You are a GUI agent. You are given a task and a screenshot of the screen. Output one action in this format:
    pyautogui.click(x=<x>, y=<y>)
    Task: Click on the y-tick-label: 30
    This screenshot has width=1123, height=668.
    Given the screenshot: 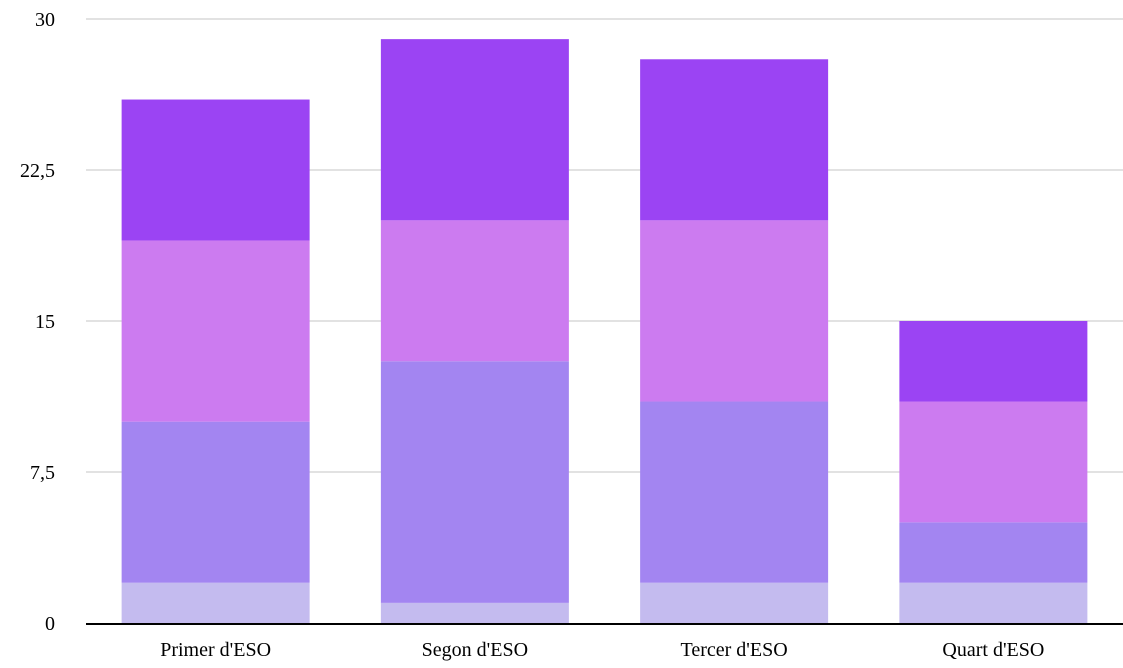 What is the action you would take?
    pyautogui.click(x=45, y=20)
    